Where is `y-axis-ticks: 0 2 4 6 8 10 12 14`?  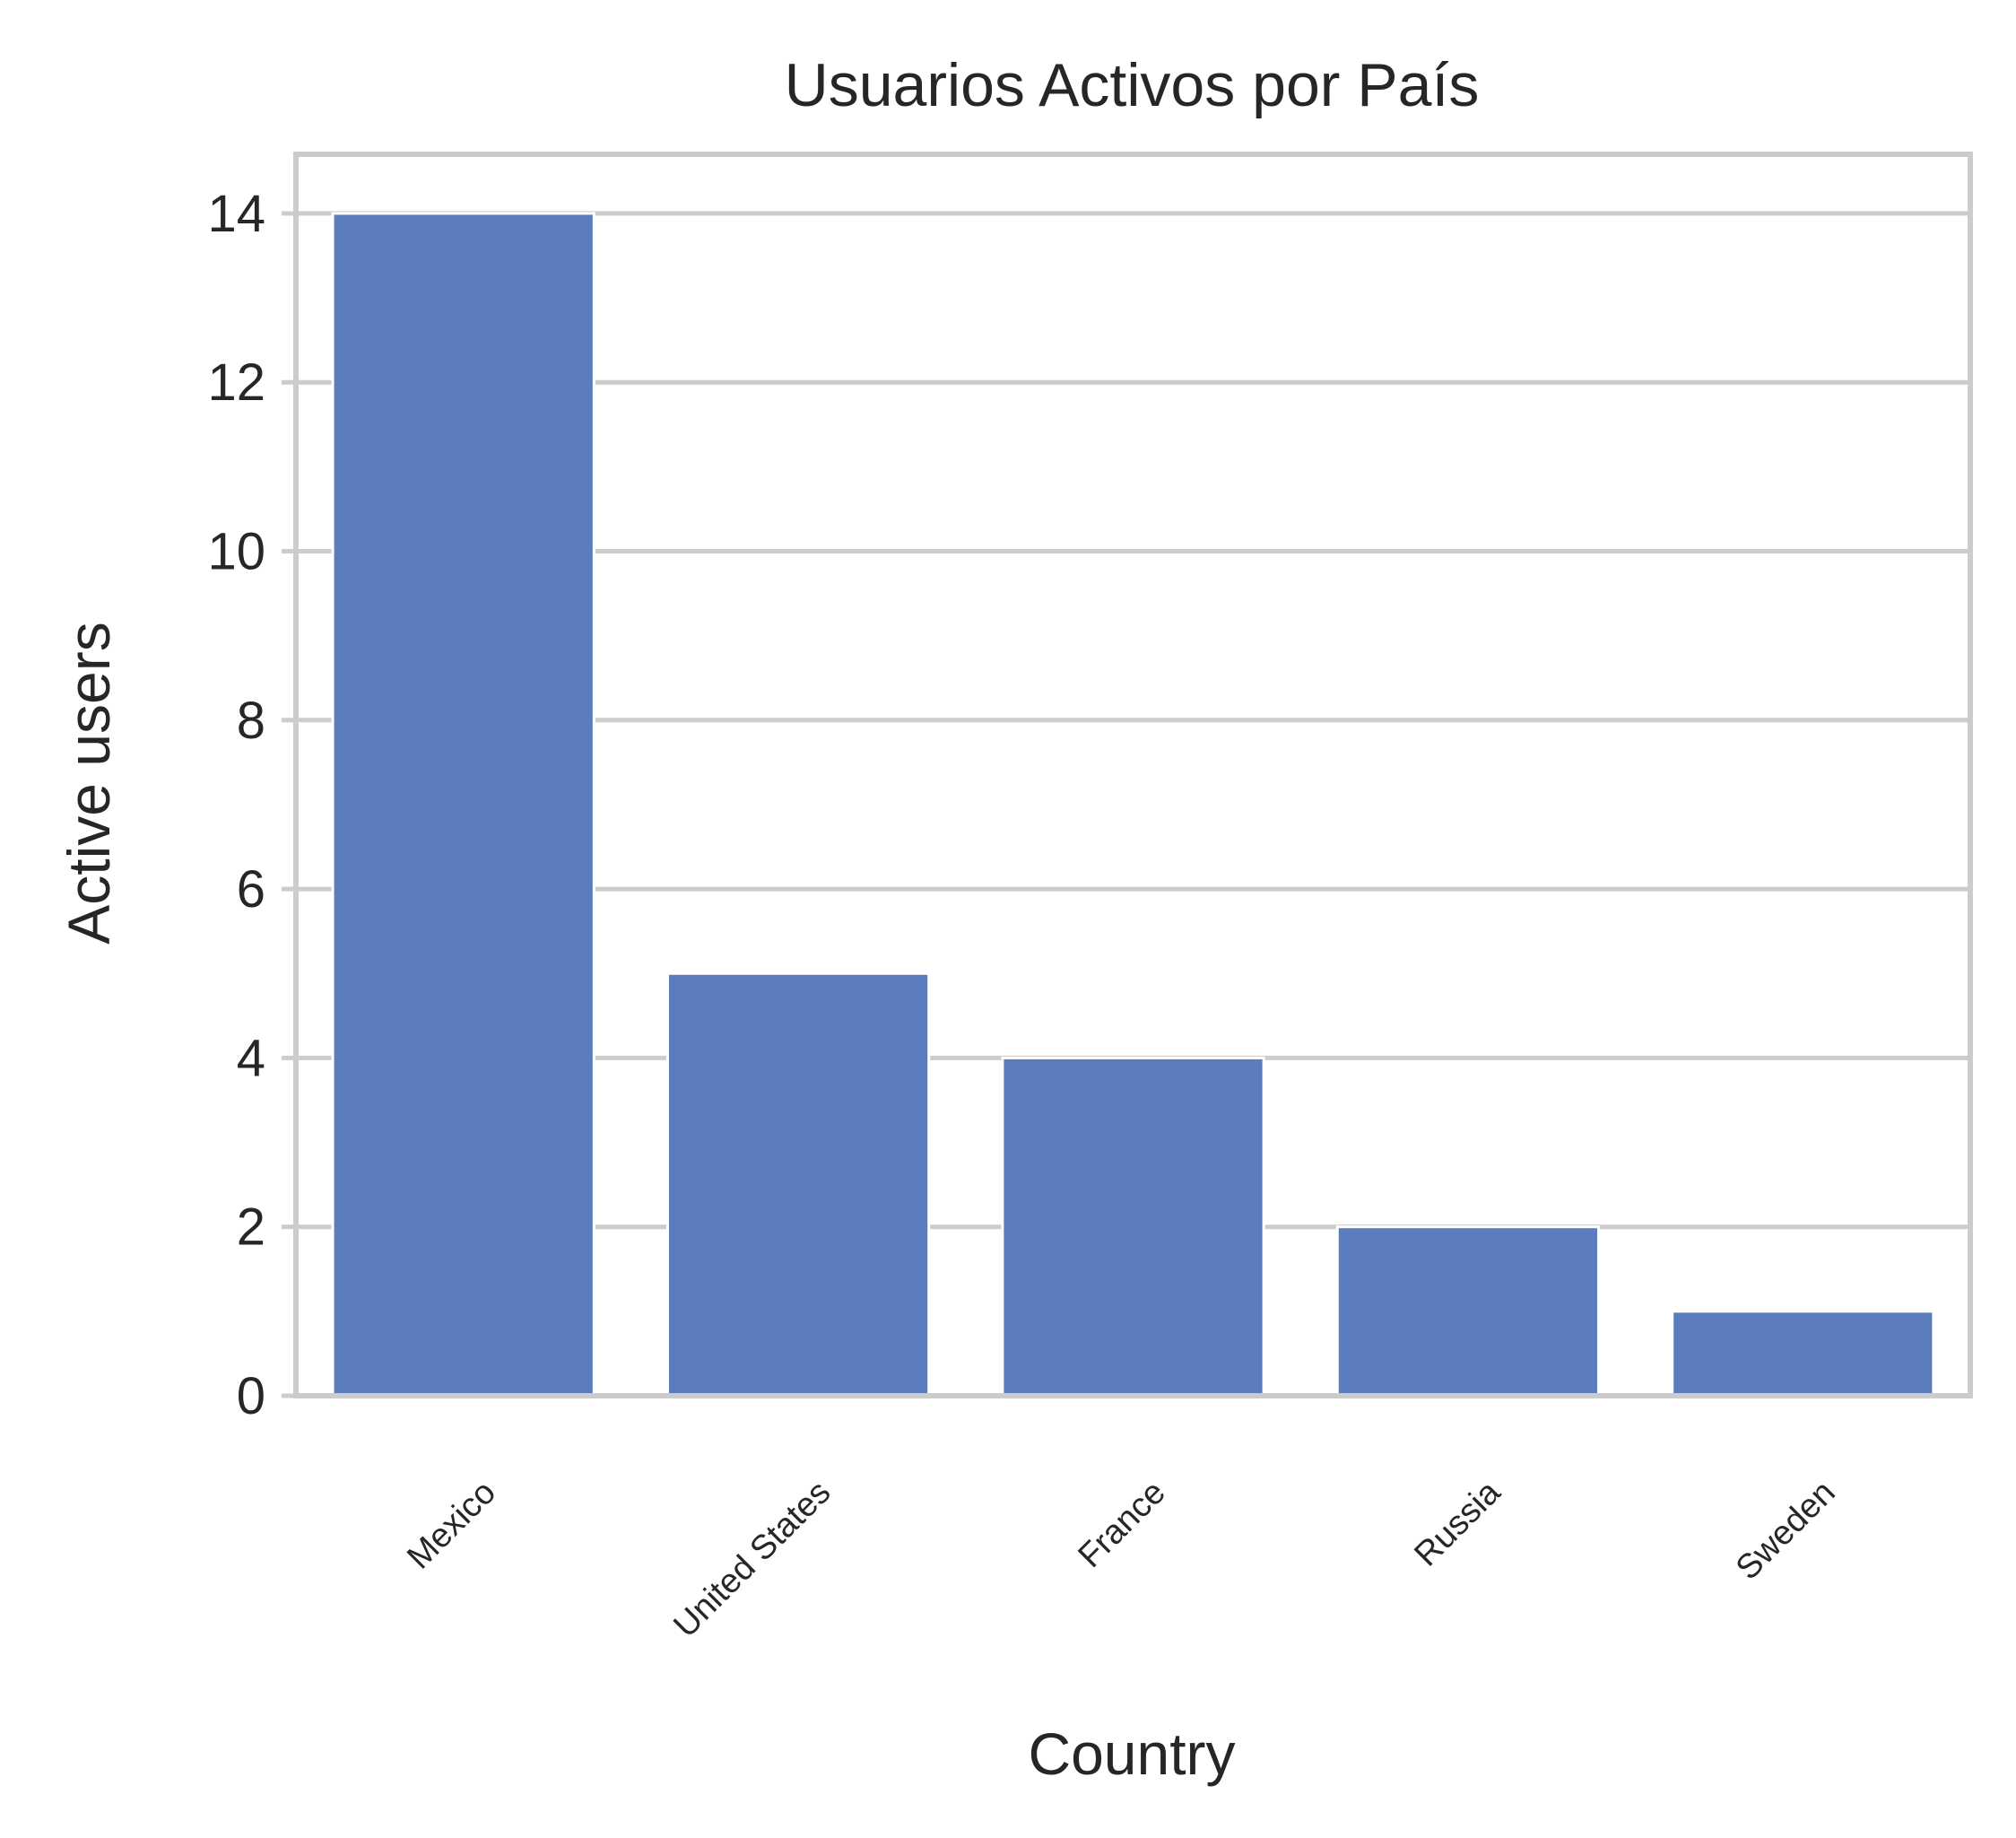 y-axis-ticks: 0 2 4 6 8 10 12 14 is located at coordinates (251, 805).